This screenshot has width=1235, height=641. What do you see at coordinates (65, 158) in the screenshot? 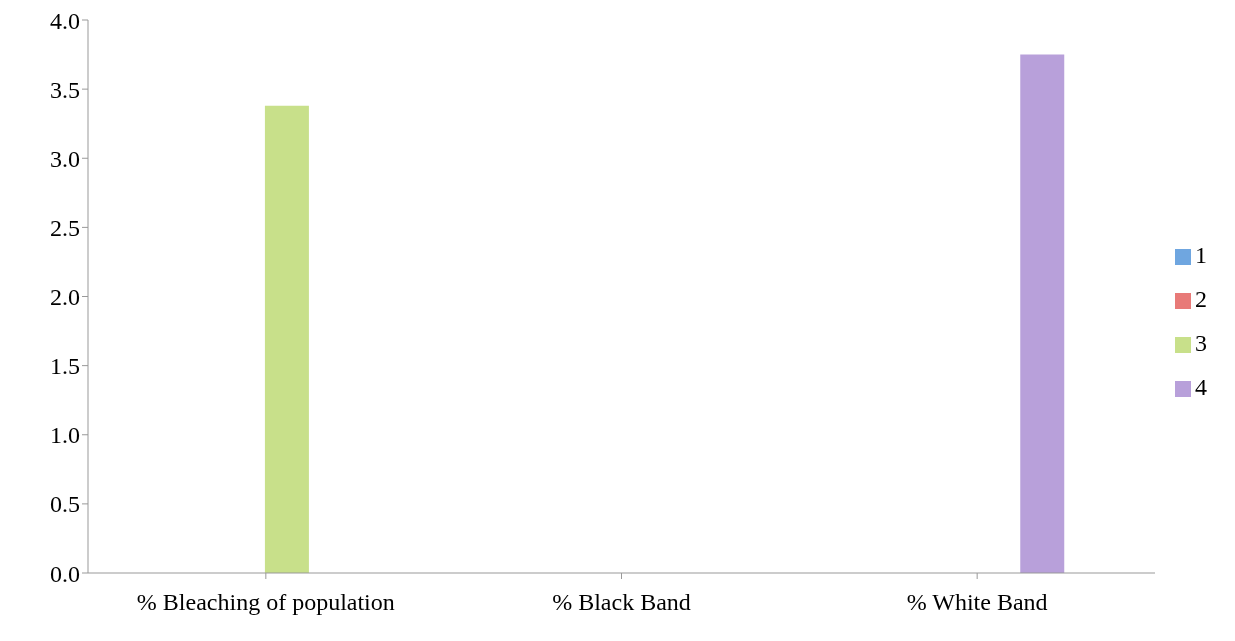
I see `y-tick-label: 3.0` at bounding box center [65, 158].